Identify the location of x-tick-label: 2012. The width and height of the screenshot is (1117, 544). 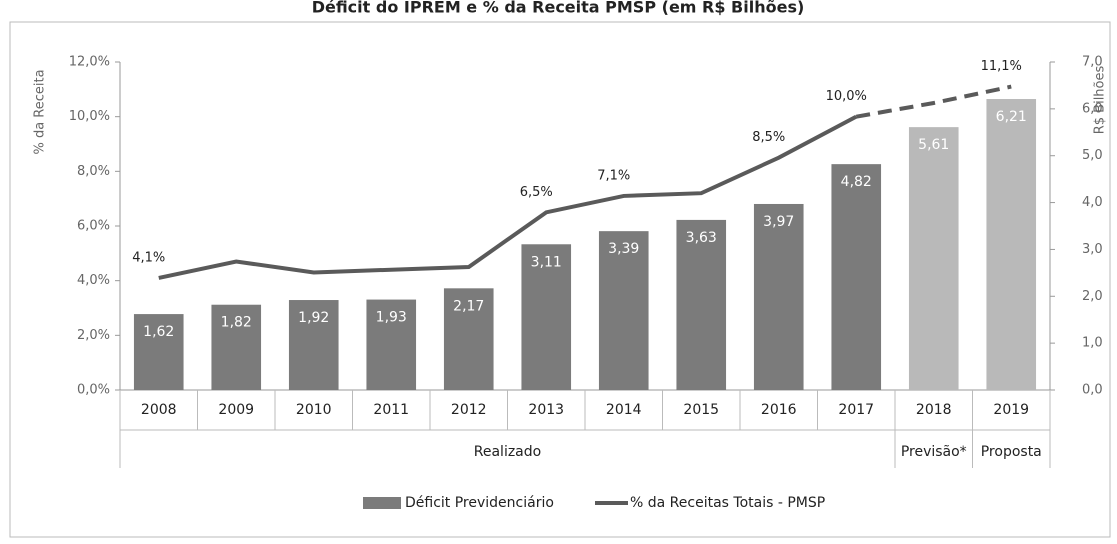
(469, 410).